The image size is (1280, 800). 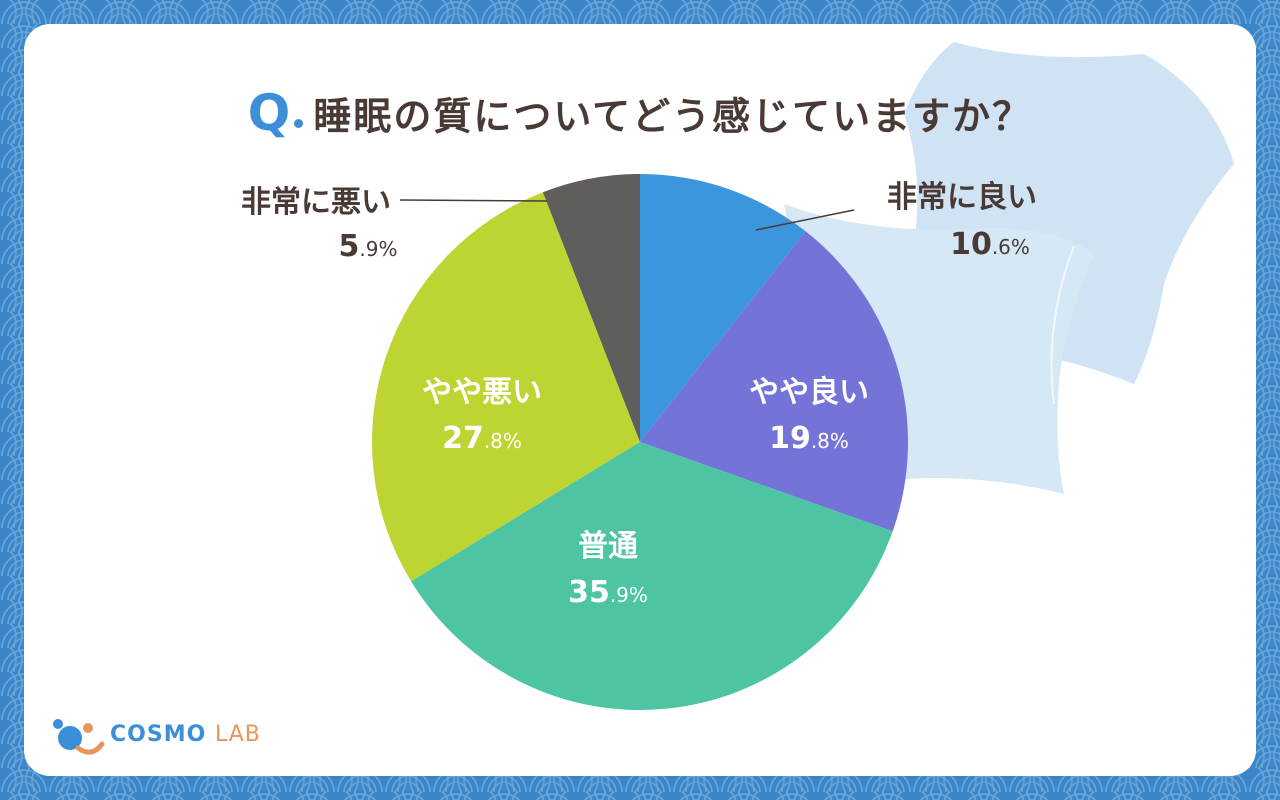 What do you see at coordinates (482, 392) in the screenshot?
I see `slice-label: やや悪い` at bounding box center [482, 392].